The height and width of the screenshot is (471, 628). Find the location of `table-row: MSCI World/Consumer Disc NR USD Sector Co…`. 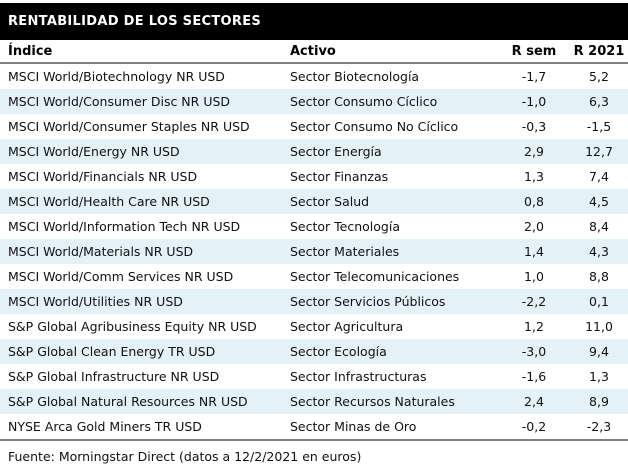

table-row: MSCI World/Consumer Disc NR USD Sector Co… is located at coordinates (314, 101).